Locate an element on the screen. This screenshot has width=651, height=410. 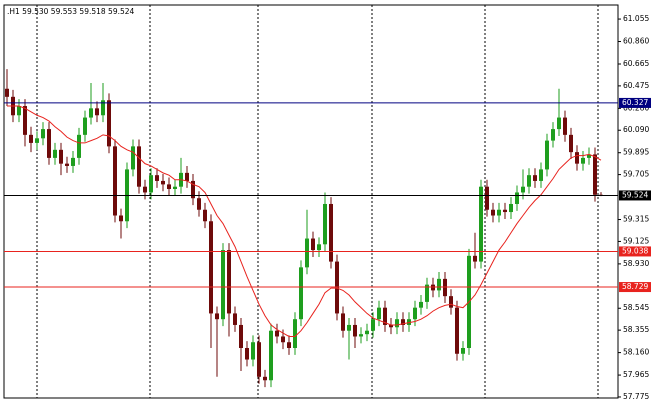
y-tick-label: 60.090 is located at coordinates (636, 129).